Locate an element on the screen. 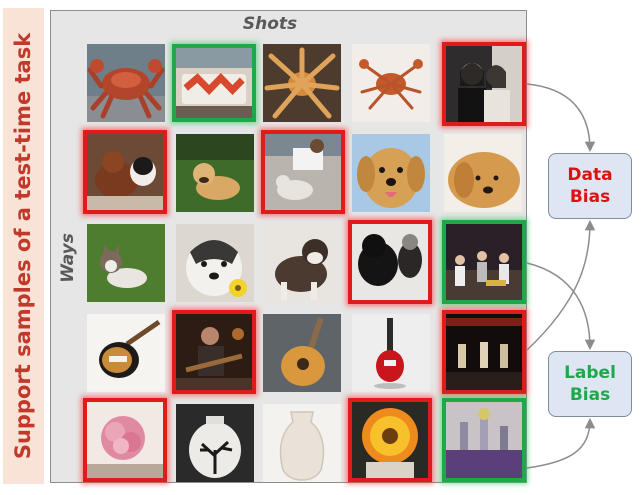 The height and width of the screenshot is (495, 643). party-people-photo is located at coordinates (484, 262).